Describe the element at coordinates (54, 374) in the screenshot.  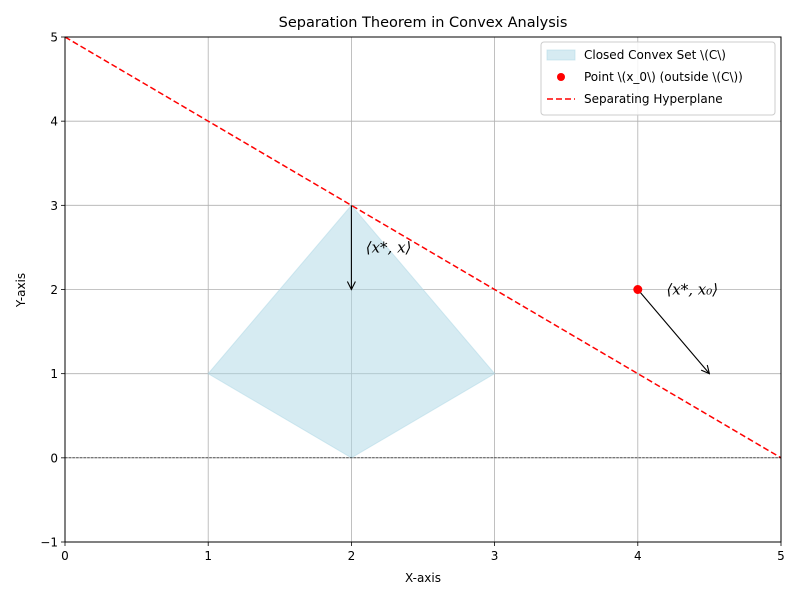
I see `y-tick-label-2: 1` at that location.